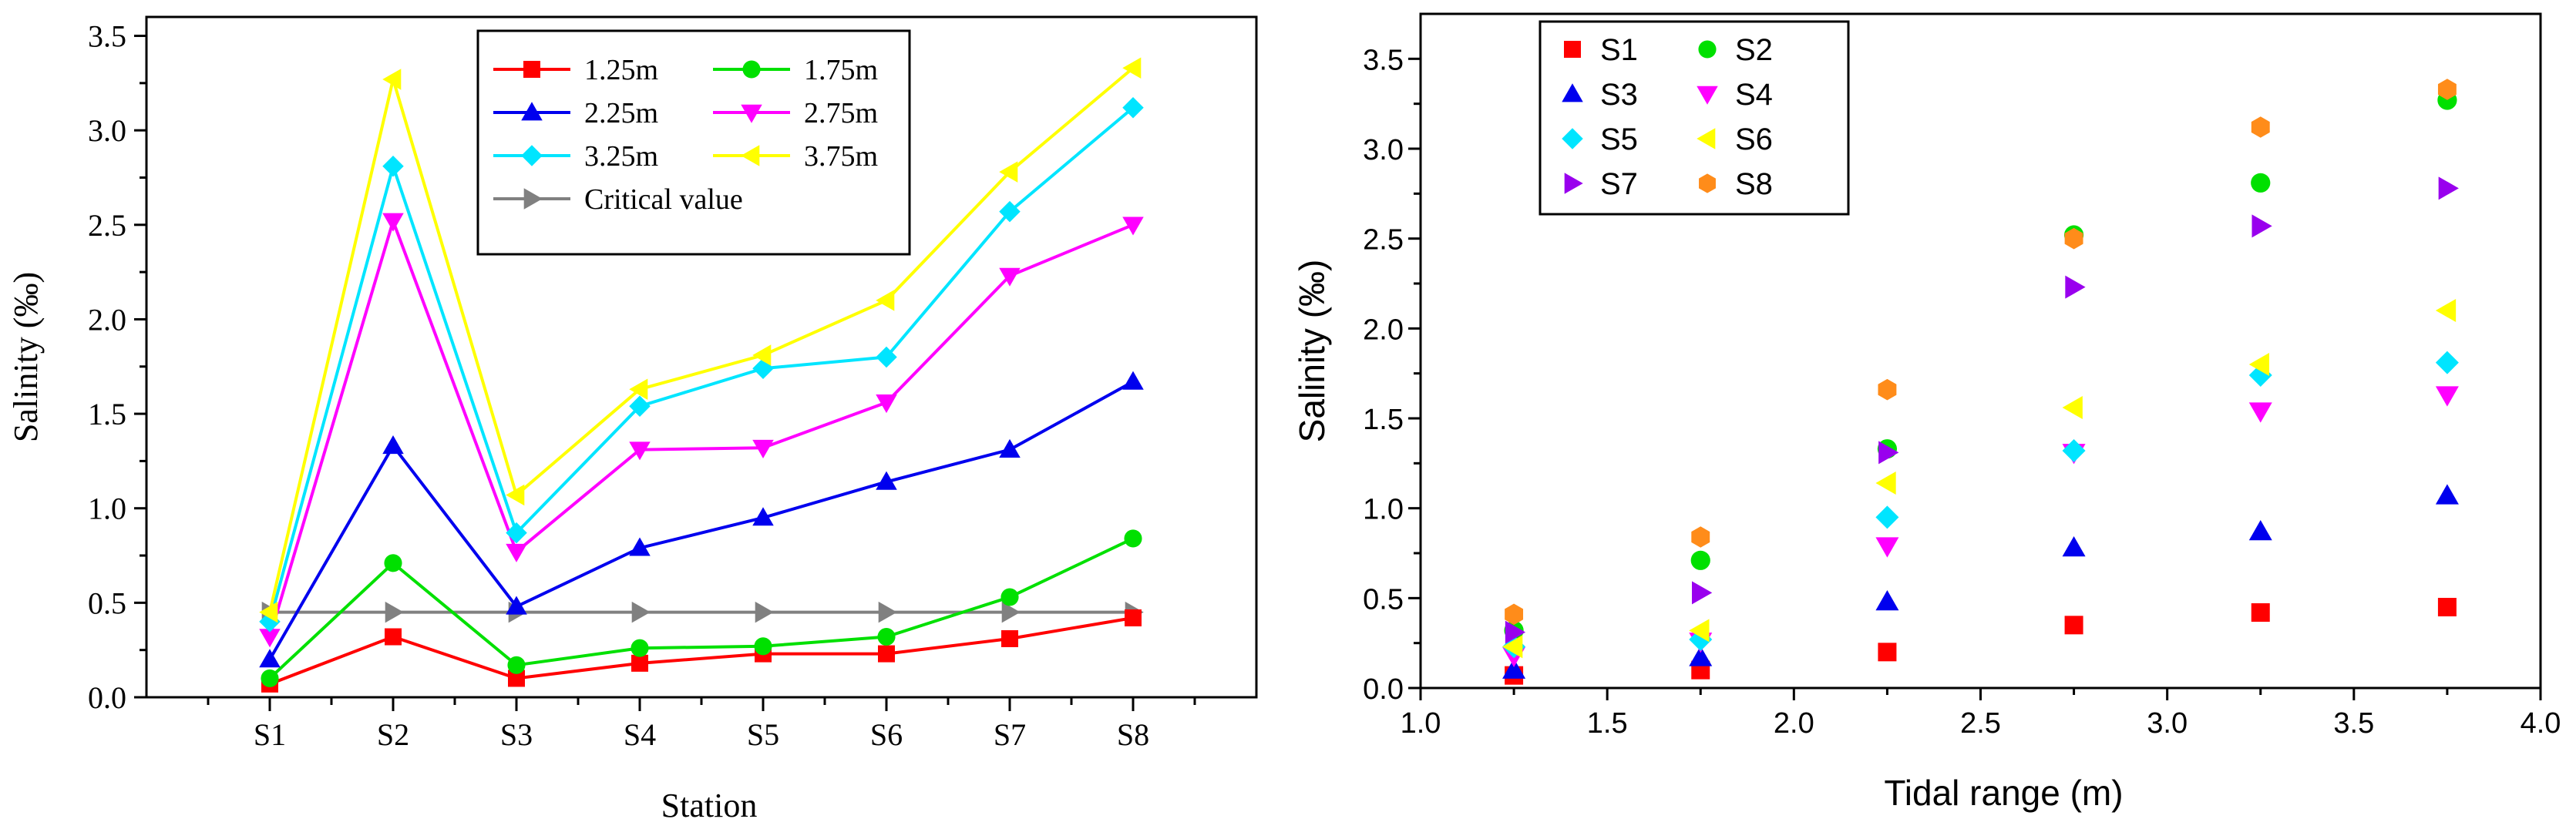  Describe the element at coordinates (795, 70) in the screenshot. I see `legend-item: 1.75m` at that location.